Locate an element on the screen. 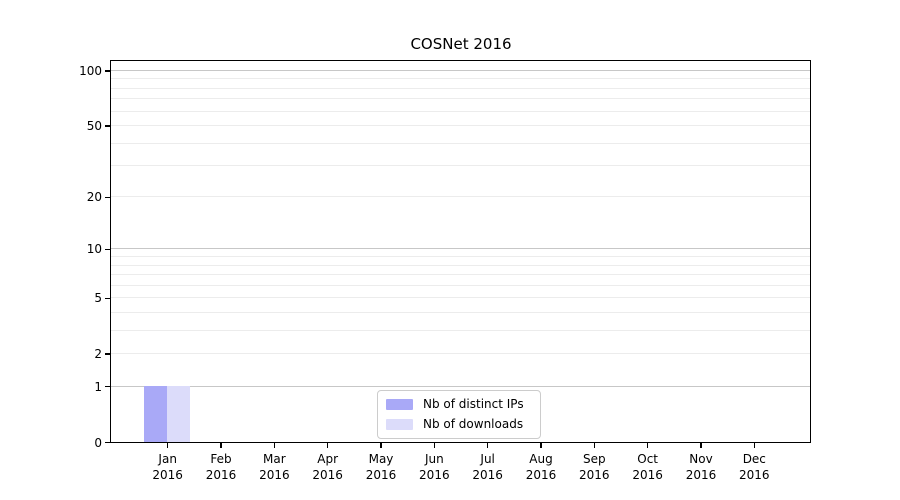 The image size is (900, 500). x-tick-label-sep: Sep 2016 is located at coordinates (594, 466).